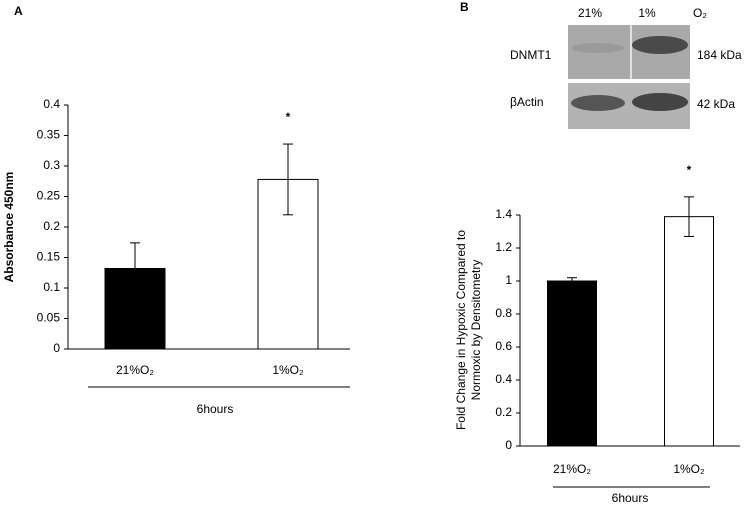 This screenshot has width=750, height=507. I want to click on y-tick-label: 0.3, so click(51, 165).